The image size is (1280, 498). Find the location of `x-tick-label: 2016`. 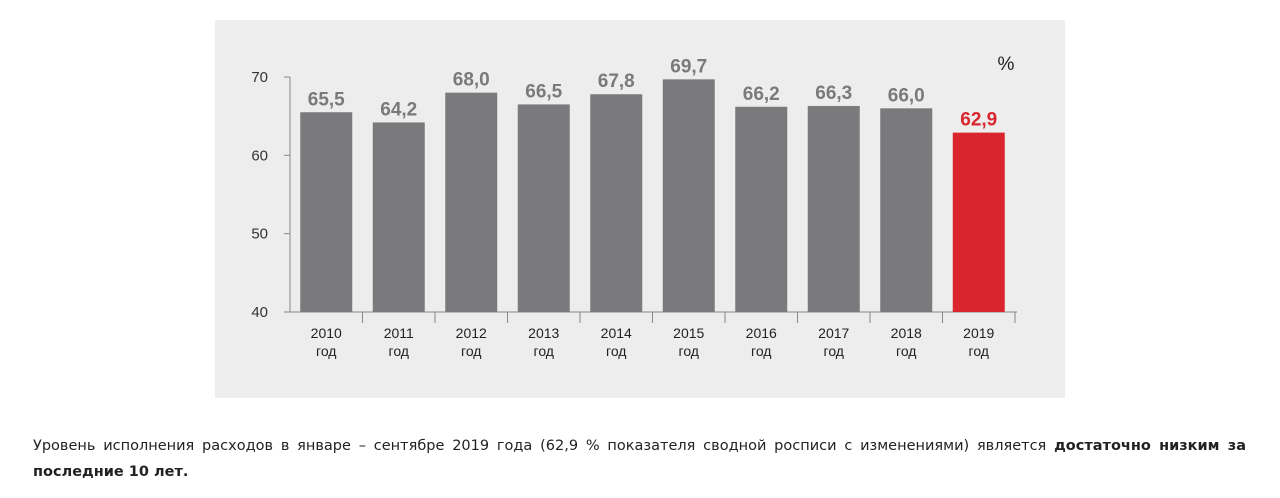

x-tick-label: 2016 is located at coordinates (761, 333).